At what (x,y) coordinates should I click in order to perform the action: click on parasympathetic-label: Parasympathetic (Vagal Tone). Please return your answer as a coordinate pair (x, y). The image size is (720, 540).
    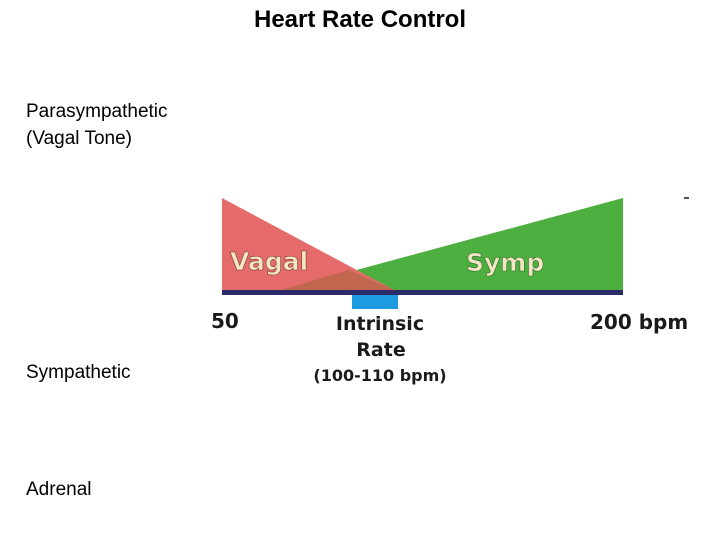
    Looking at the image, I should click on (97, 125).